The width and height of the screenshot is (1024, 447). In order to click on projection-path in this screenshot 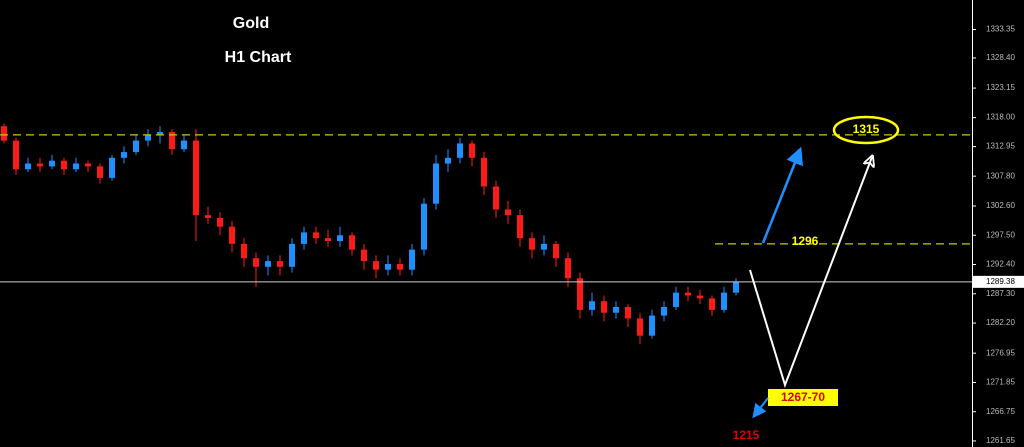, I will do `click(810, 273)`.